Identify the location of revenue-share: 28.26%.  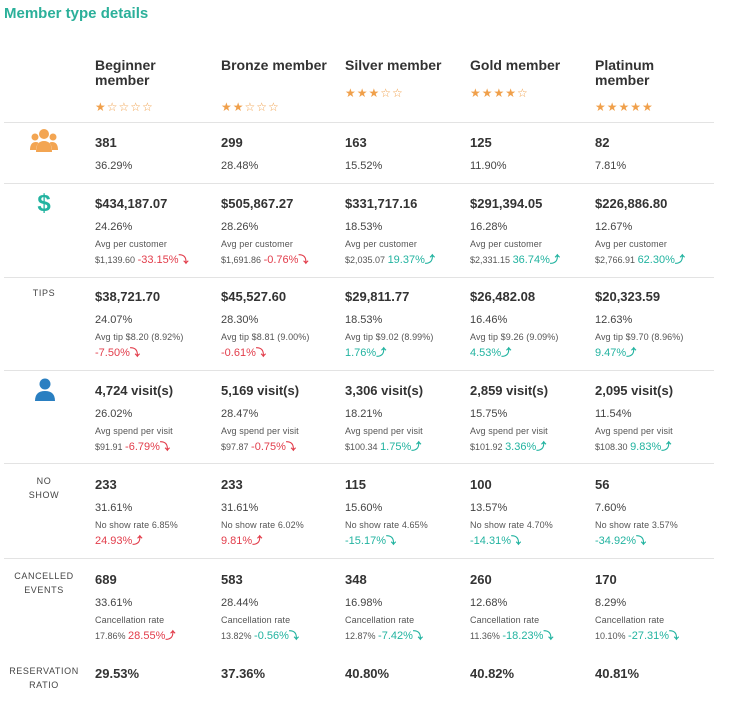
(240, 227).